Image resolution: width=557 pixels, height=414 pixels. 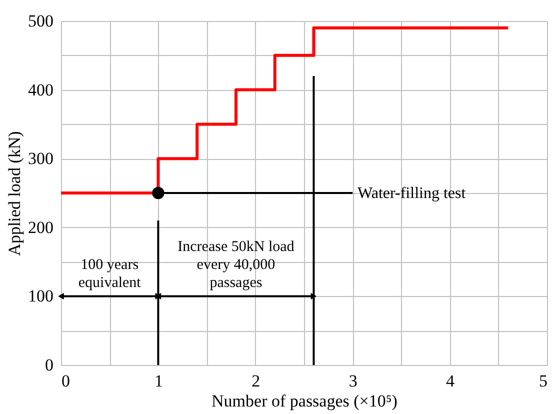 What do you see at coordinates (256, 381) in the screenshot?
I see `x-tick-label: 2` at bounding box center [256, 381].